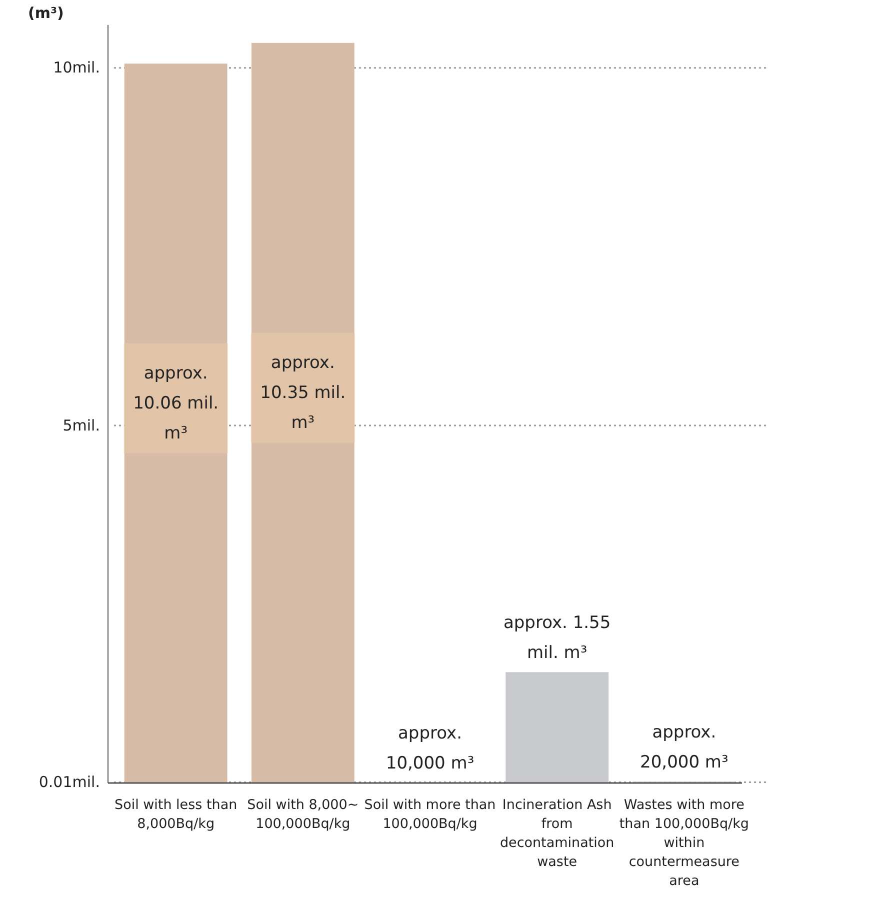 This screenshot has height=899, width=869. What do you see at coordinates (684, 843) in the screenshot?
I see `x-tick-label: Wastes with more than 100,000Bq/kg within countermeasure area` at bounding box center [684, 843].